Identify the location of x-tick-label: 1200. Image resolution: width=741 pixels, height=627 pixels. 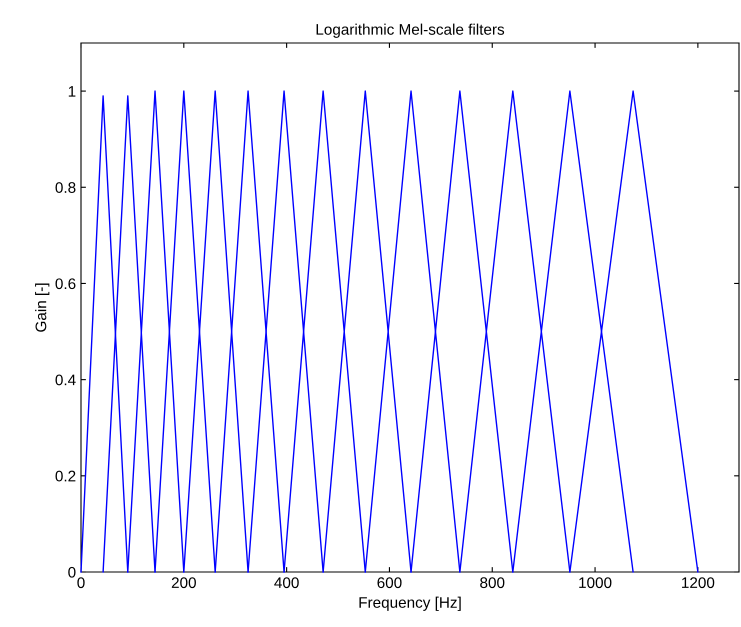
(698, 582).